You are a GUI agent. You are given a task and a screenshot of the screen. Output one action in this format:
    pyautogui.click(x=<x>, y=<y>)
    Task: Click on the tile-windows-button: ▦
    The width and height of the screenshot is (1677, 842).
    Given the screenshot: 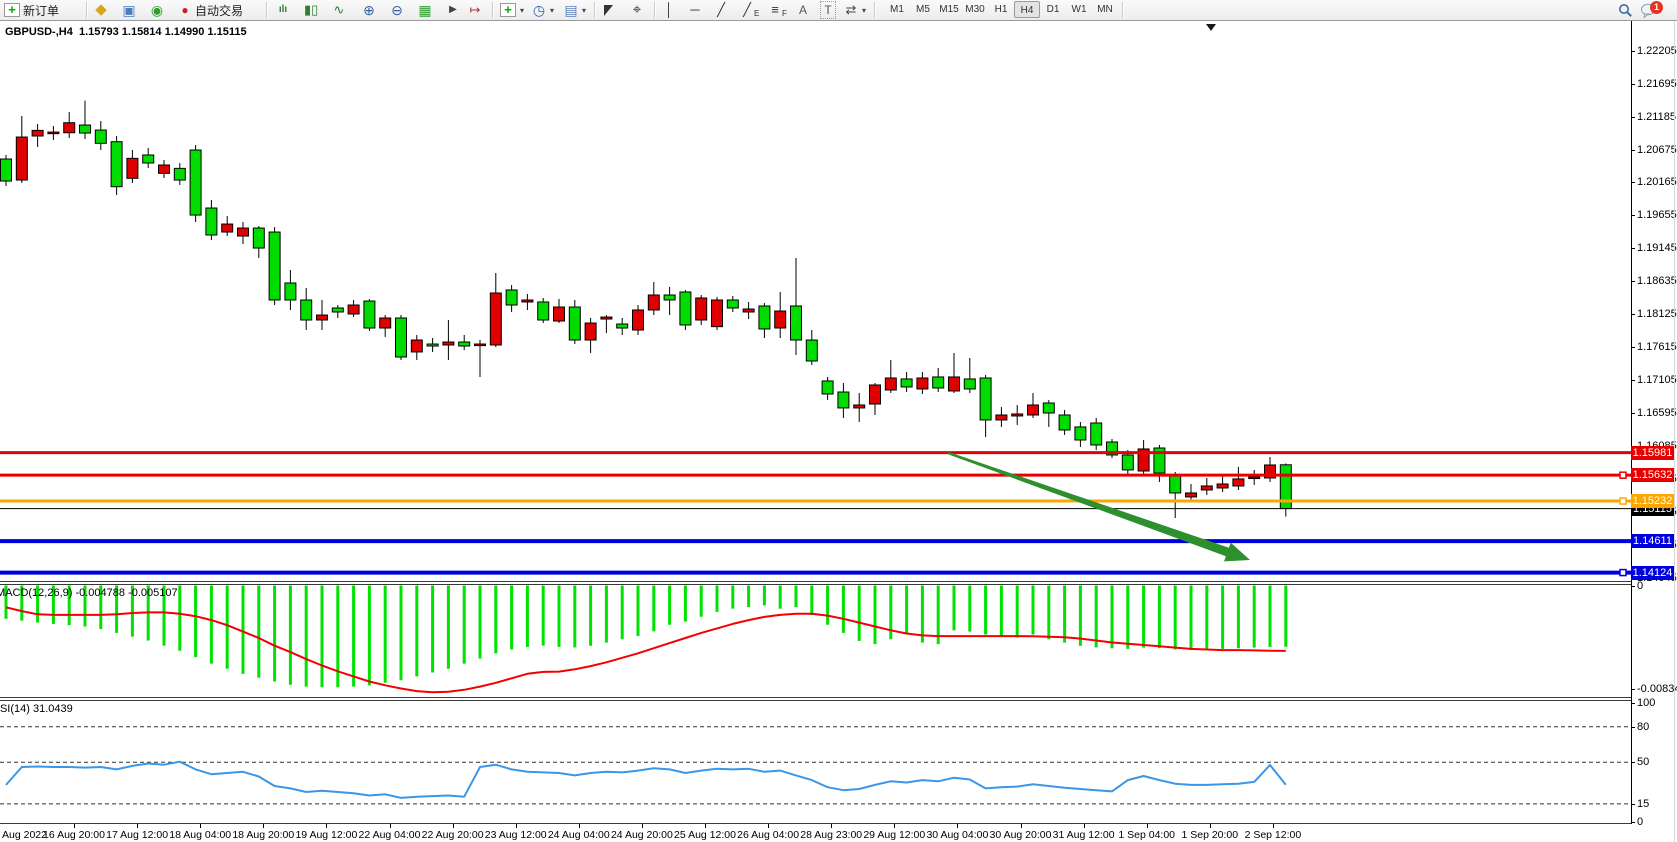 What is the action you would take?
    pyautogui.click(x=425, y=10)
    